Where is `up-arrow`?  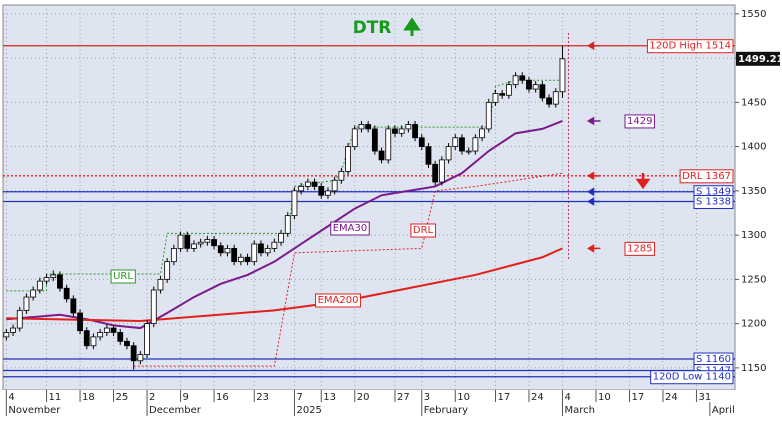 up-arrow is located at coordinates (412, 26).